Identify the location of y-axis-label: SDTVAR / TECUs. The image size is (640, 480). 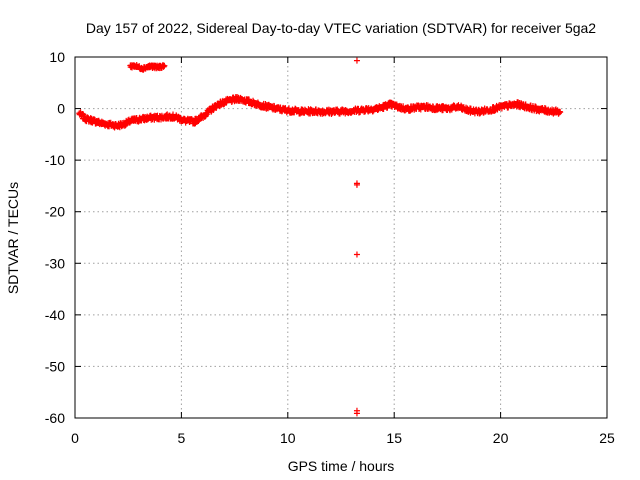
(13, 238).